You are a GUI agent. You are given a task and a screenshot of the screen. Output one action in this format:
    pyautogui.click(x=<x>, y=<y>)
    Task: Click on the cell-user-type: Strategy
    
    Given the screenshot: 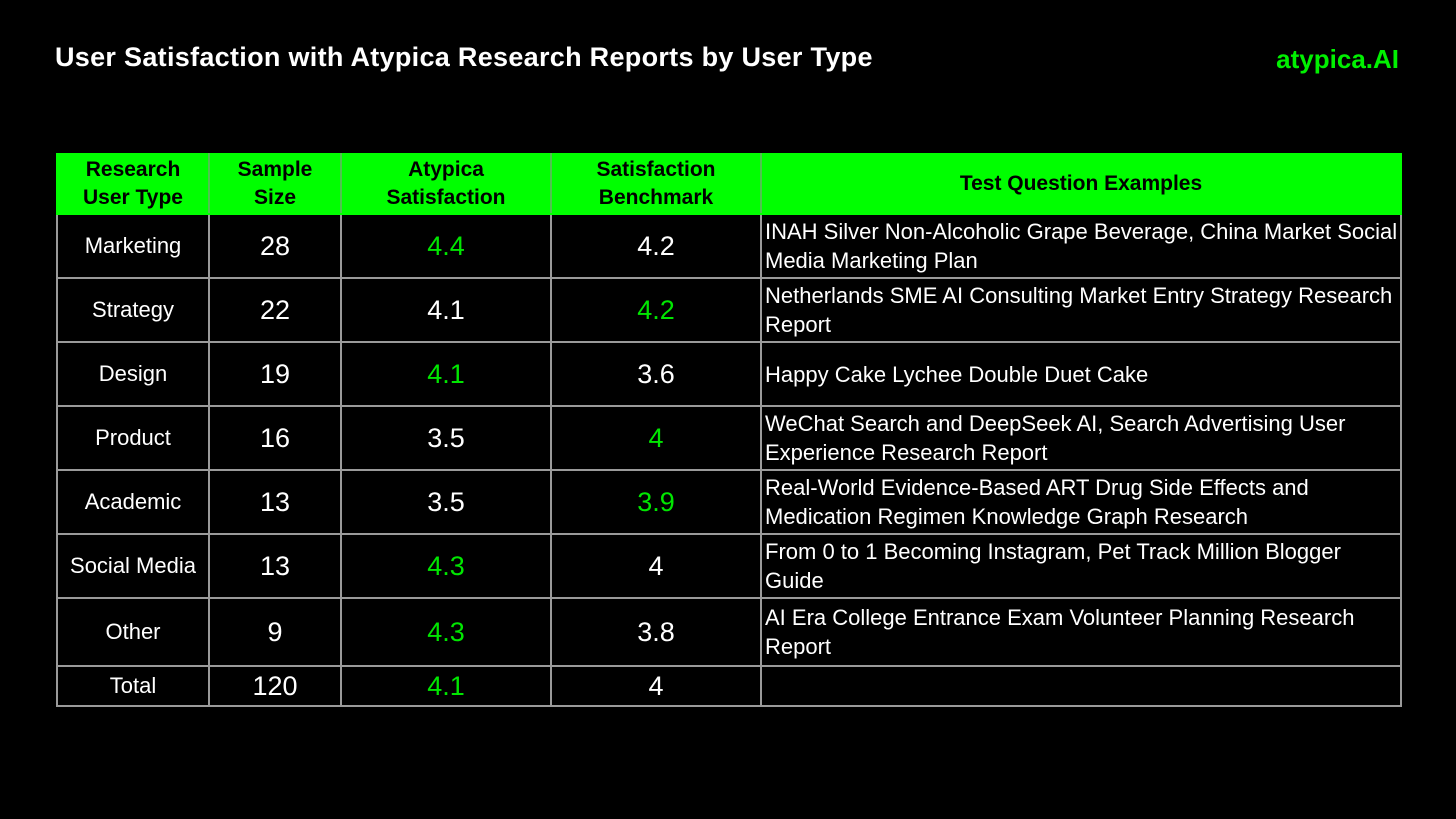 What is the action you would take?
    pyautogui.click(x=133, y=310)
    